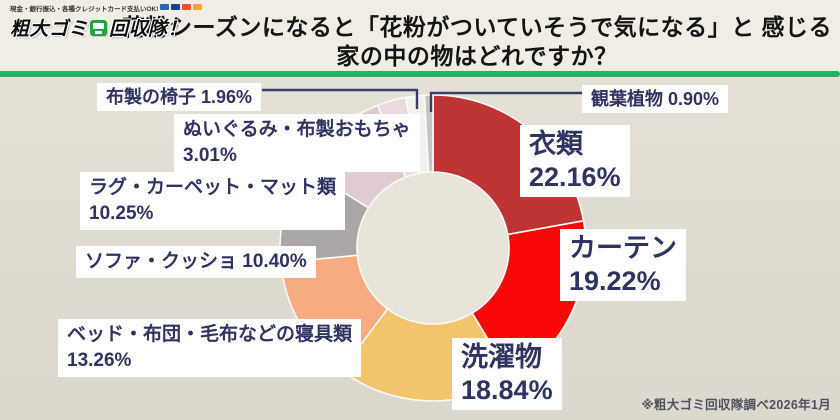  What do you see at coordinates (274, 261) in the screenshot?
I see `label-sofa-cushion-value: 10.40%` at bounding box center [274, 261].